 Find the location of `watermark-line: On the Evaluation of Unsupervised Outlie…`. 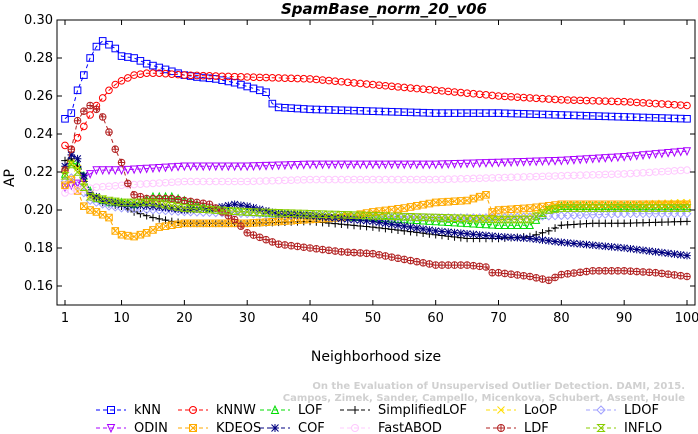

watermark-line: On the Evaluation of Unsupervised Outlie… is located at coordinates (498, 386).